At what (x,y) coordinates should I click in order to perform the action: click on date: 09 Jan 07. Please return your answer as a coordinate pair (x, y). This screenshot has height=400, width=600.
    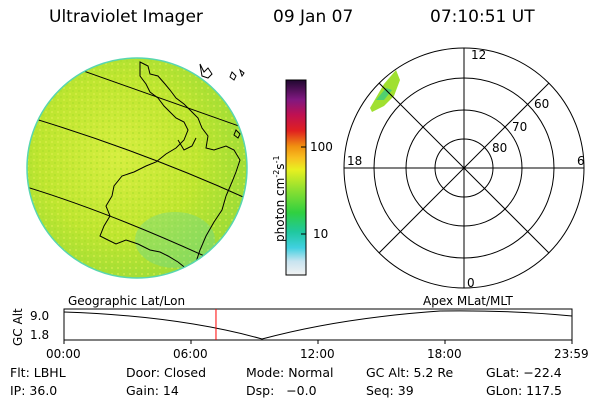
    Looking at the image, I should click on (313, 17).